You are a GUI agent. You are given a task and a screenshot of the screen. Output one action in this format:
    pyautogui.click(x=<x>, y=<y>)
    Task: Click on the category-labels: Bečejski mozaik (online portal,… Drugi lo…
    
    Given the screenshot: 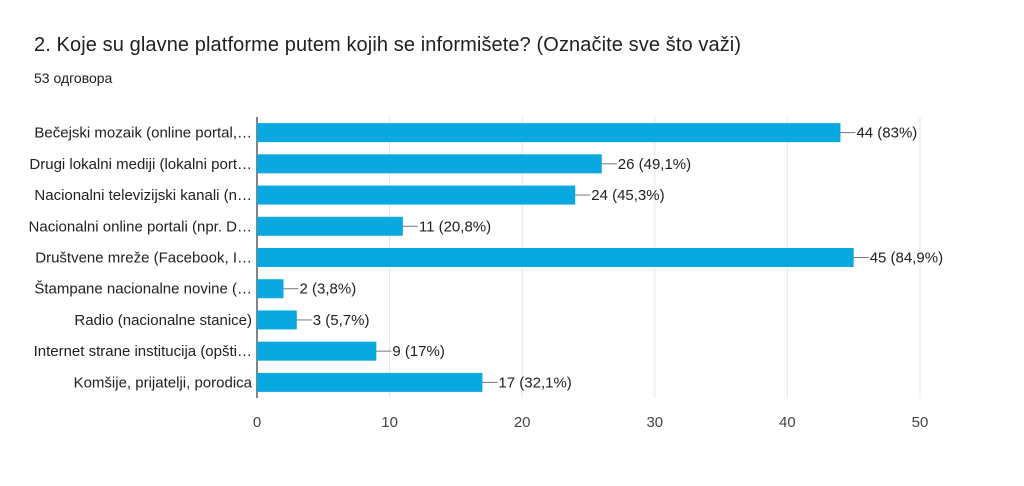 What is the action you would take?
    pyautogui.click(x=141, y=258)
    